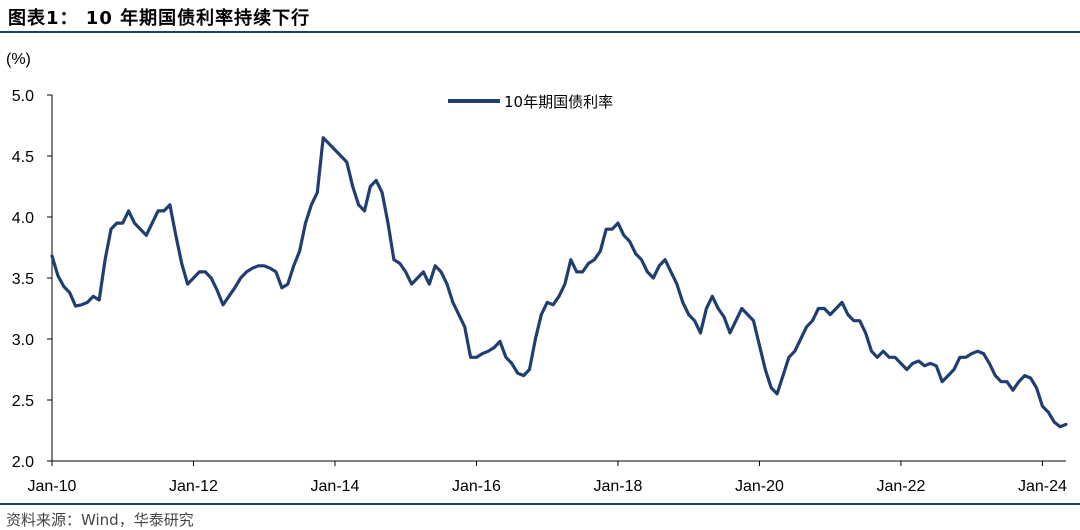  I want to click on x-tick-label: Jan-20, so click(759, 486).